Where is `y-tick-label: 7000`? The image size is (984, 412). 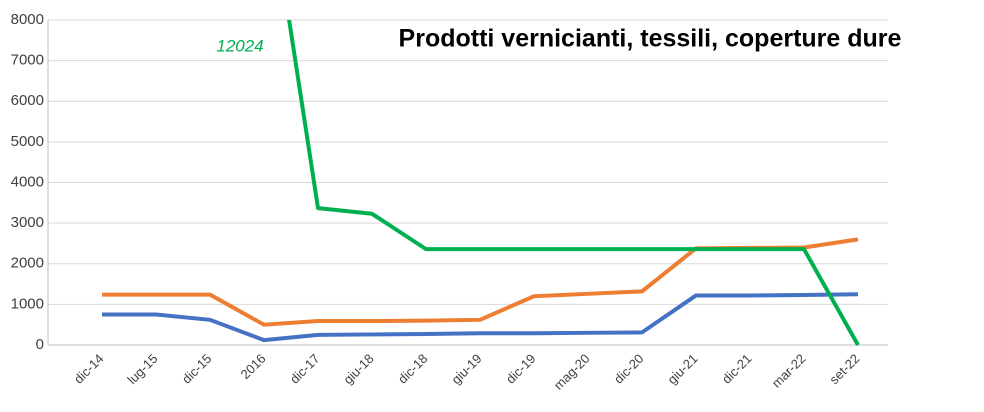
y-tick-label: 7000 is located at coordinates (27, 60).